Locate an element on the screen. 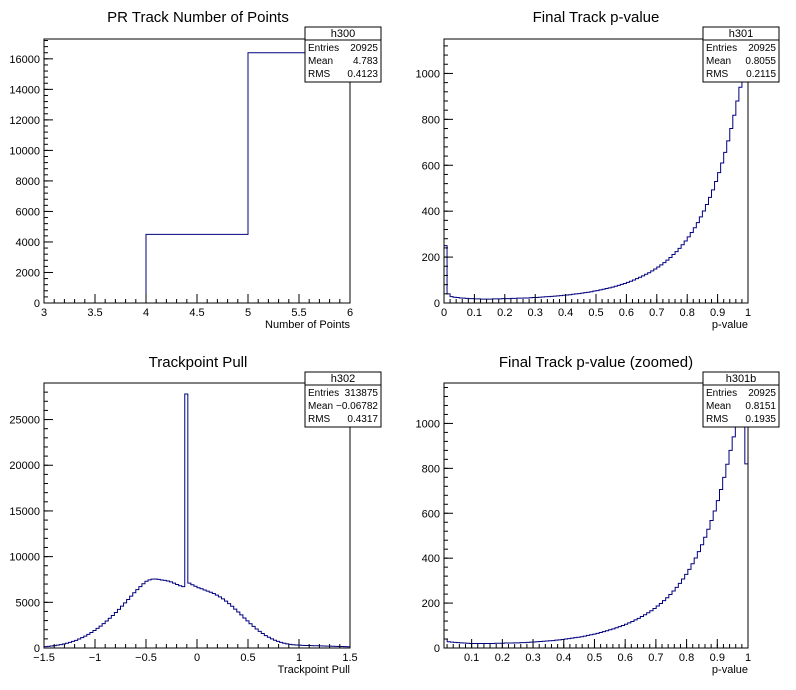 The image size is (796, 690). x-tick-label: −0.5 is located at coordinates (146, 658).